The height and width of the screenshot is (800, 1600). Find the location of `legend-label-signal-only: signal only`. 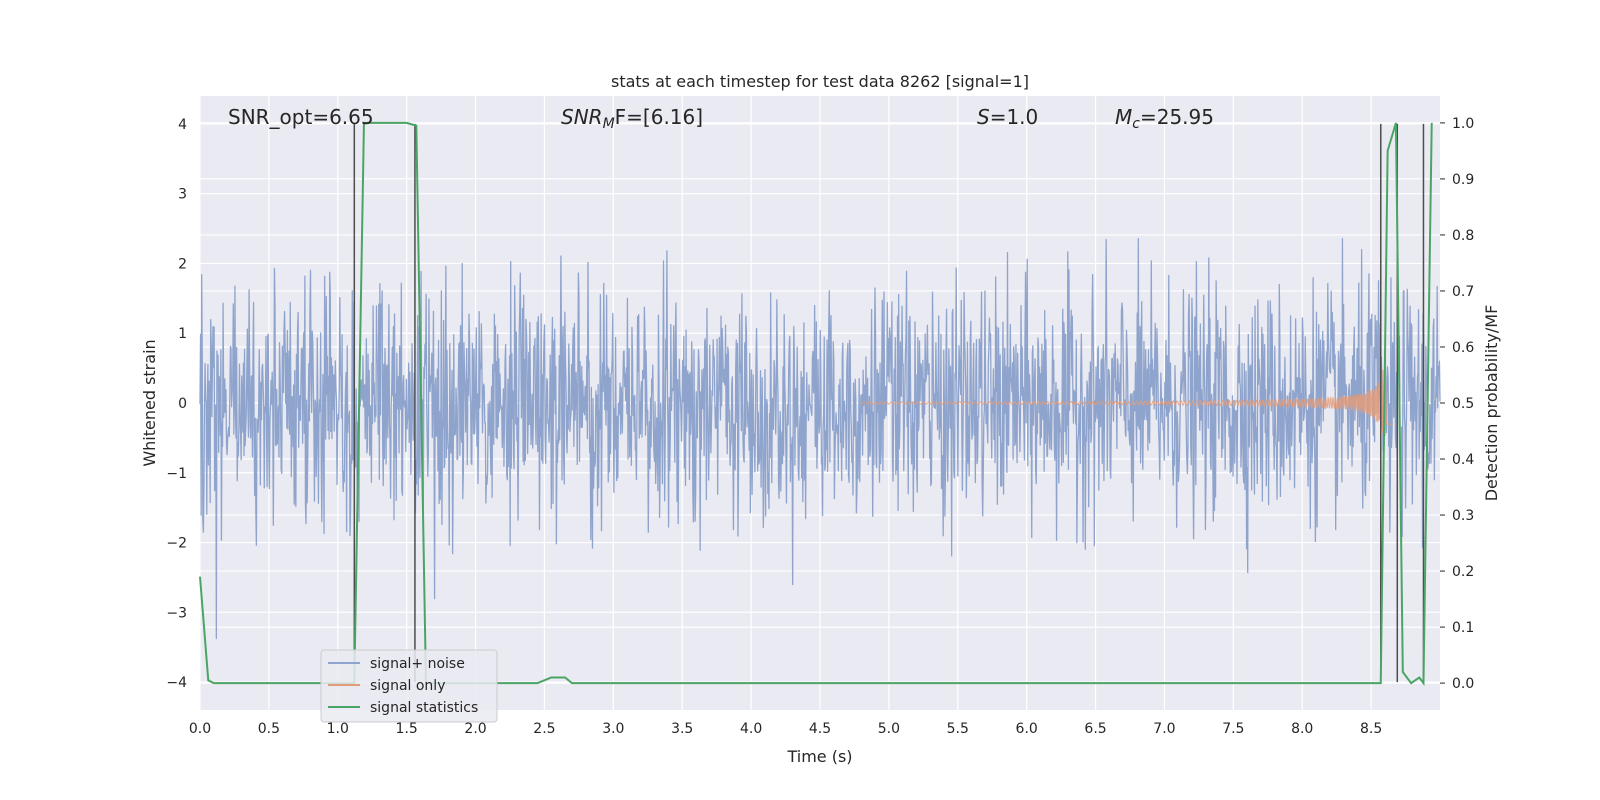

legend-label-signal-only: signal only is located at coordinates (407, 686).